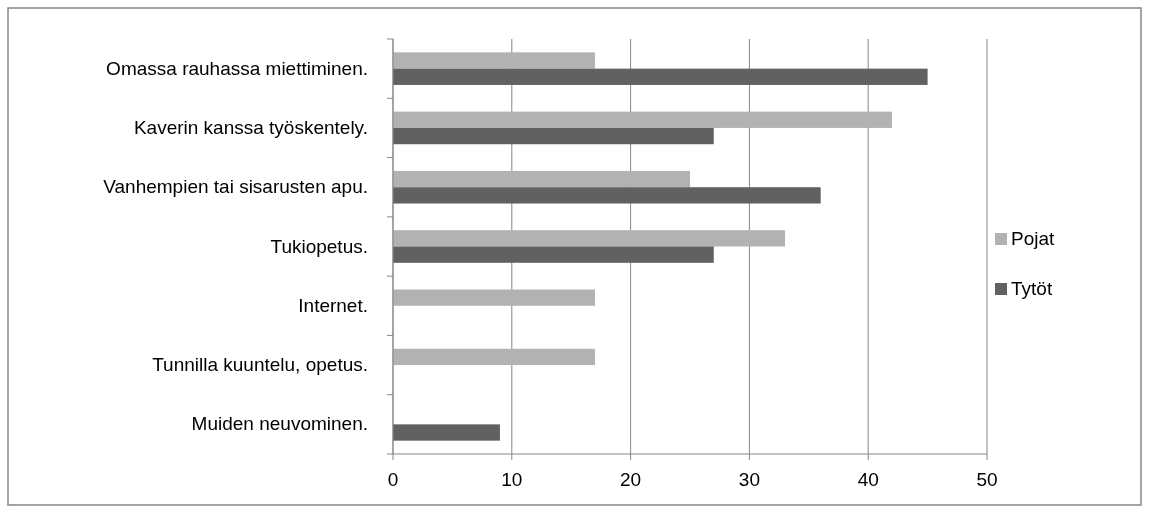 The width and height of the screenshot is (1149, 513). What do you see at coordinates (279, 424) in the screenshot?
I see `y-tick-label: Muiden neuvominen.` at bounding box center [279, 424].